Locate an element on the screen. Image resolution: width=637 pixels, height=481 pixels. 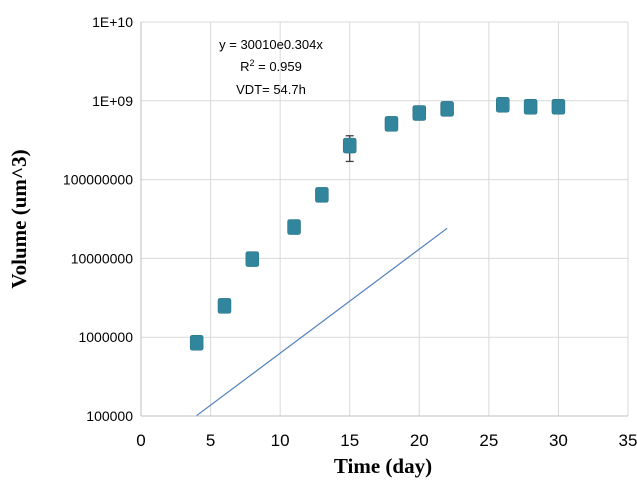
x-tick-label: 25 is located at coordinates (488, 440).